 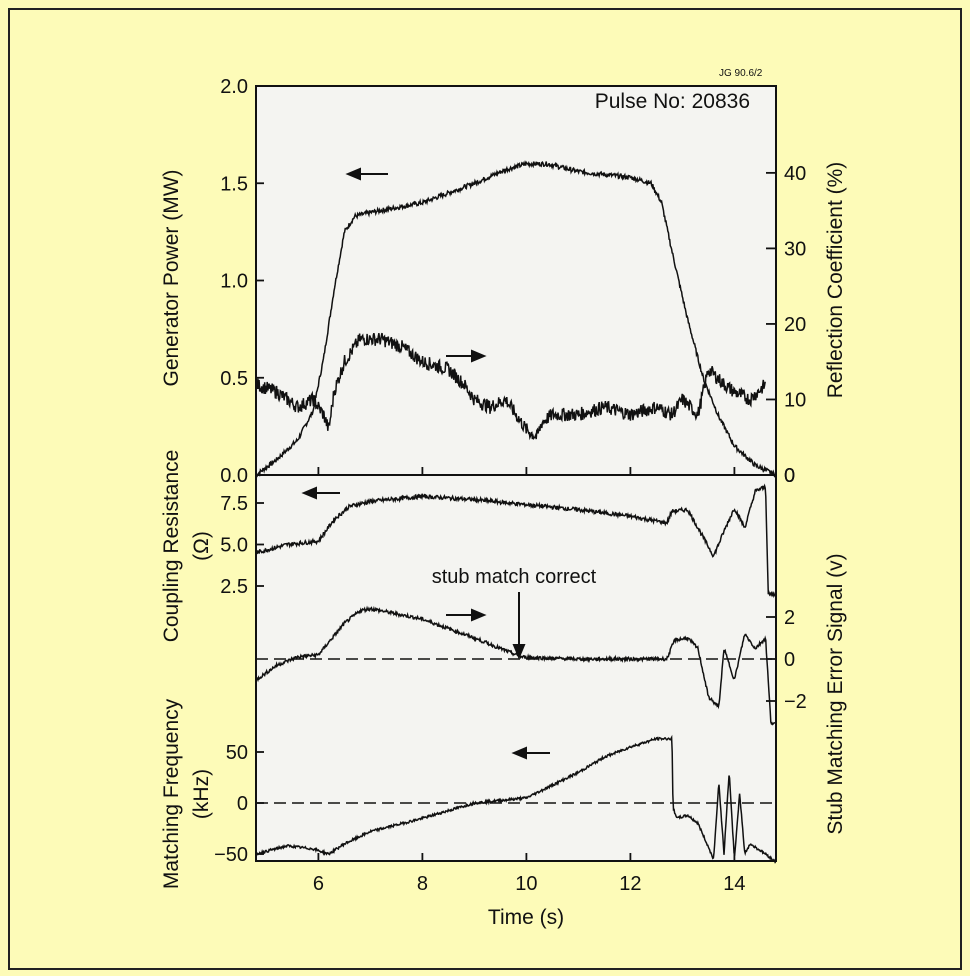 What do you see at coordinates (795, 174) in the screenshot?
I see `y2-tick-label-reflection-40: 40` at bounding box center [795, 174].